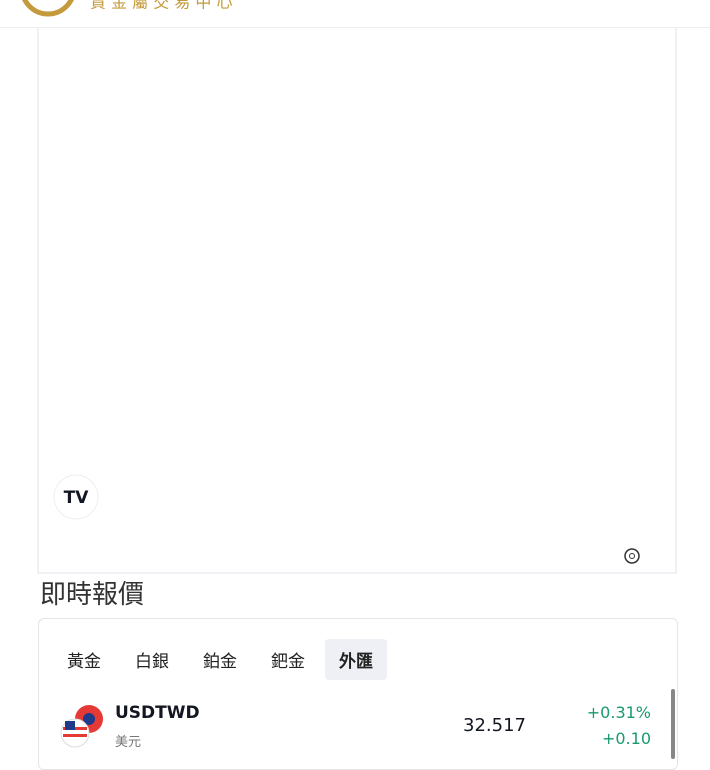 Image resolution: width=710 pixels, height=770 pixels. I want to click on scrollbar, so click(673, 724).